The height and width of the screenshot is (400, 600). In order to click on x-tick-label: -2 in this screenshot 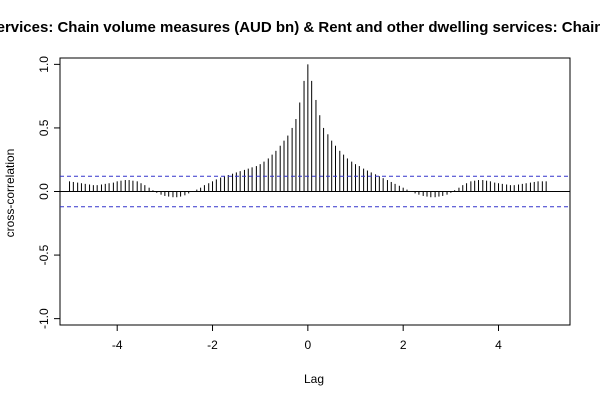, I will do `click(212, 345)`.